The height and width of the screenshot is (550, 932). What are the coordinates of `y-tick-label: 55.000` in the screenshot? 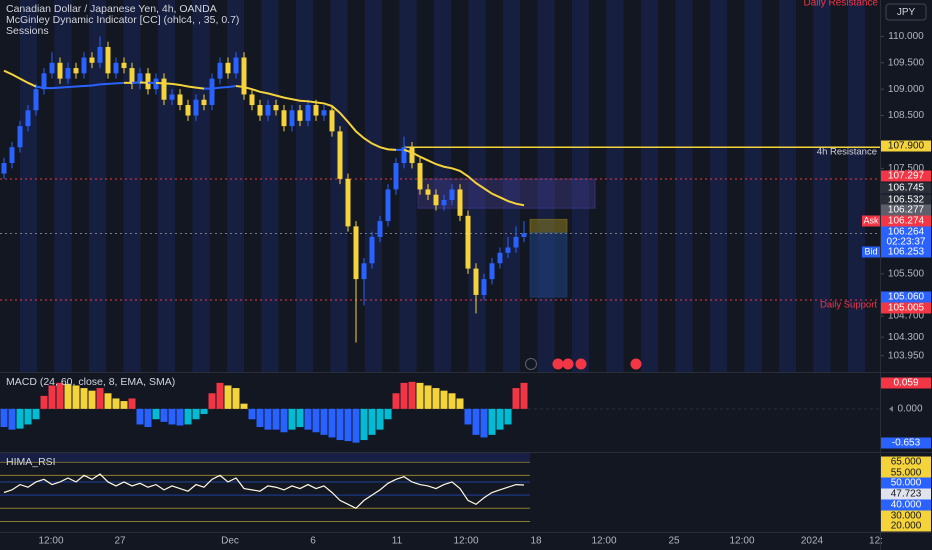 It's located at (906, 473).